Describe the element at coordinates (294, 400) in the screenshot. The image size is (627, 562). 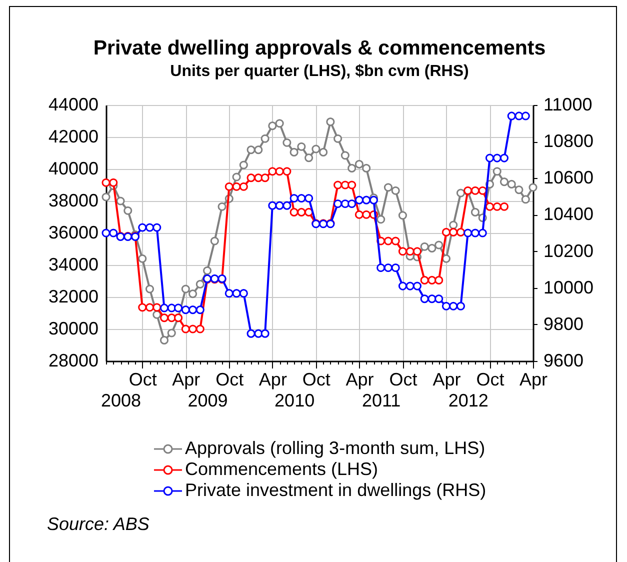
I see `x2-tick-label: 2010` at that location.